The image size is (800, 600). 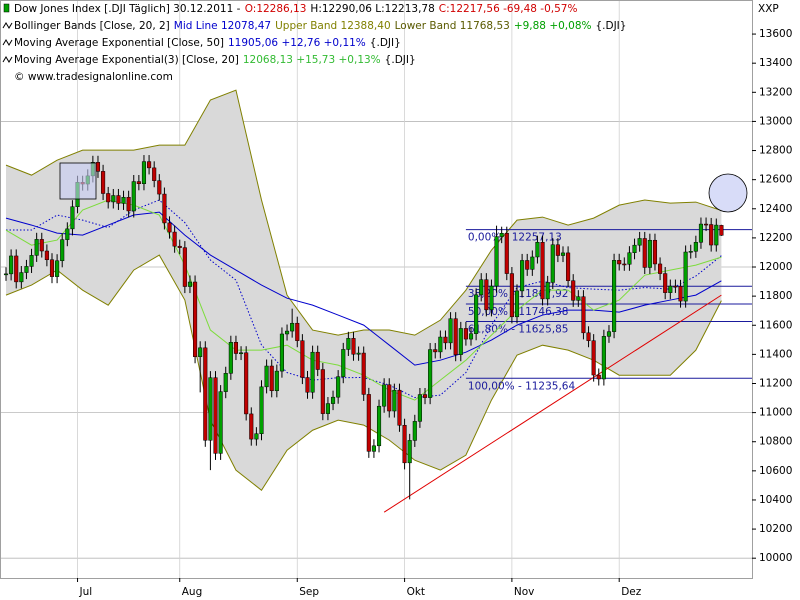 I want to click on y-tick-label: 11000, so click(x=775, y=413).